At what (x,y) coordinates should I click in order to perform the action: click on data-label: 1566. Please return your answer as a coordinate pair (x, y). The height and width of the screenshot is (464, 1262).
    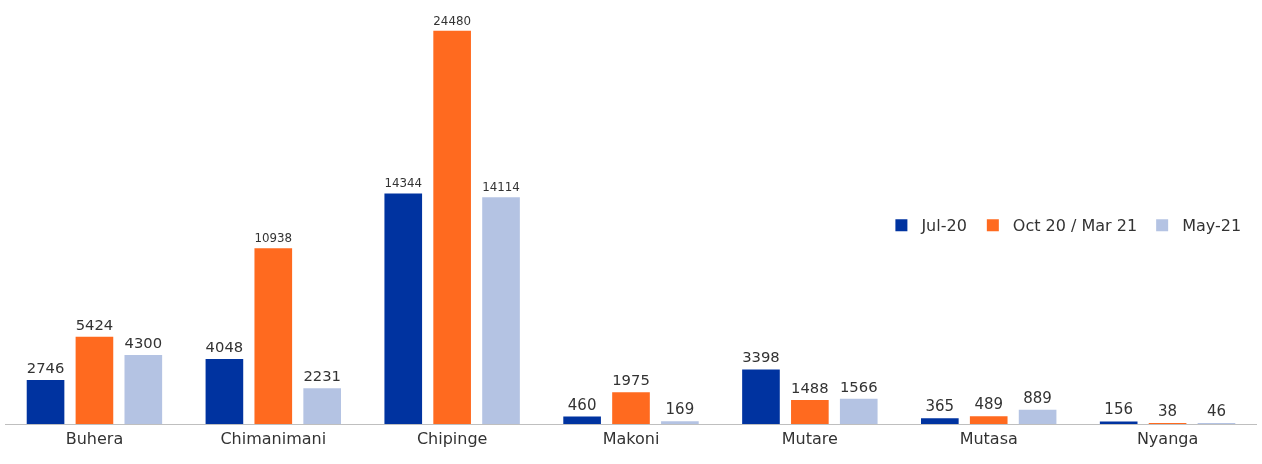
    Looking at the image, I should click on (858, 386).